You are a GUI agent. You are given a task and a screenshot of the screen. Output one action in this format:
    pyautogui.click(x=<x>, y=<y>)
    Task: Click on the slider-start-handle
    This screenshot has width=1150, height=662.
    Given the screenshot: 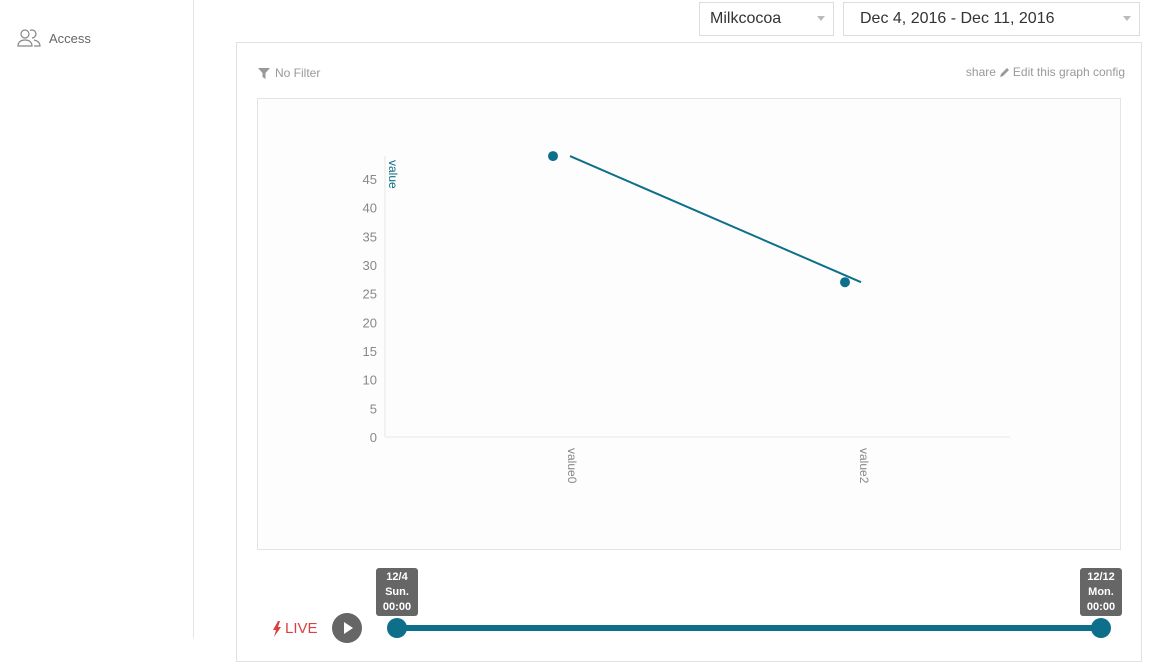 What is the action you would take?
    pyautogui.click(x=397, y=628)
    